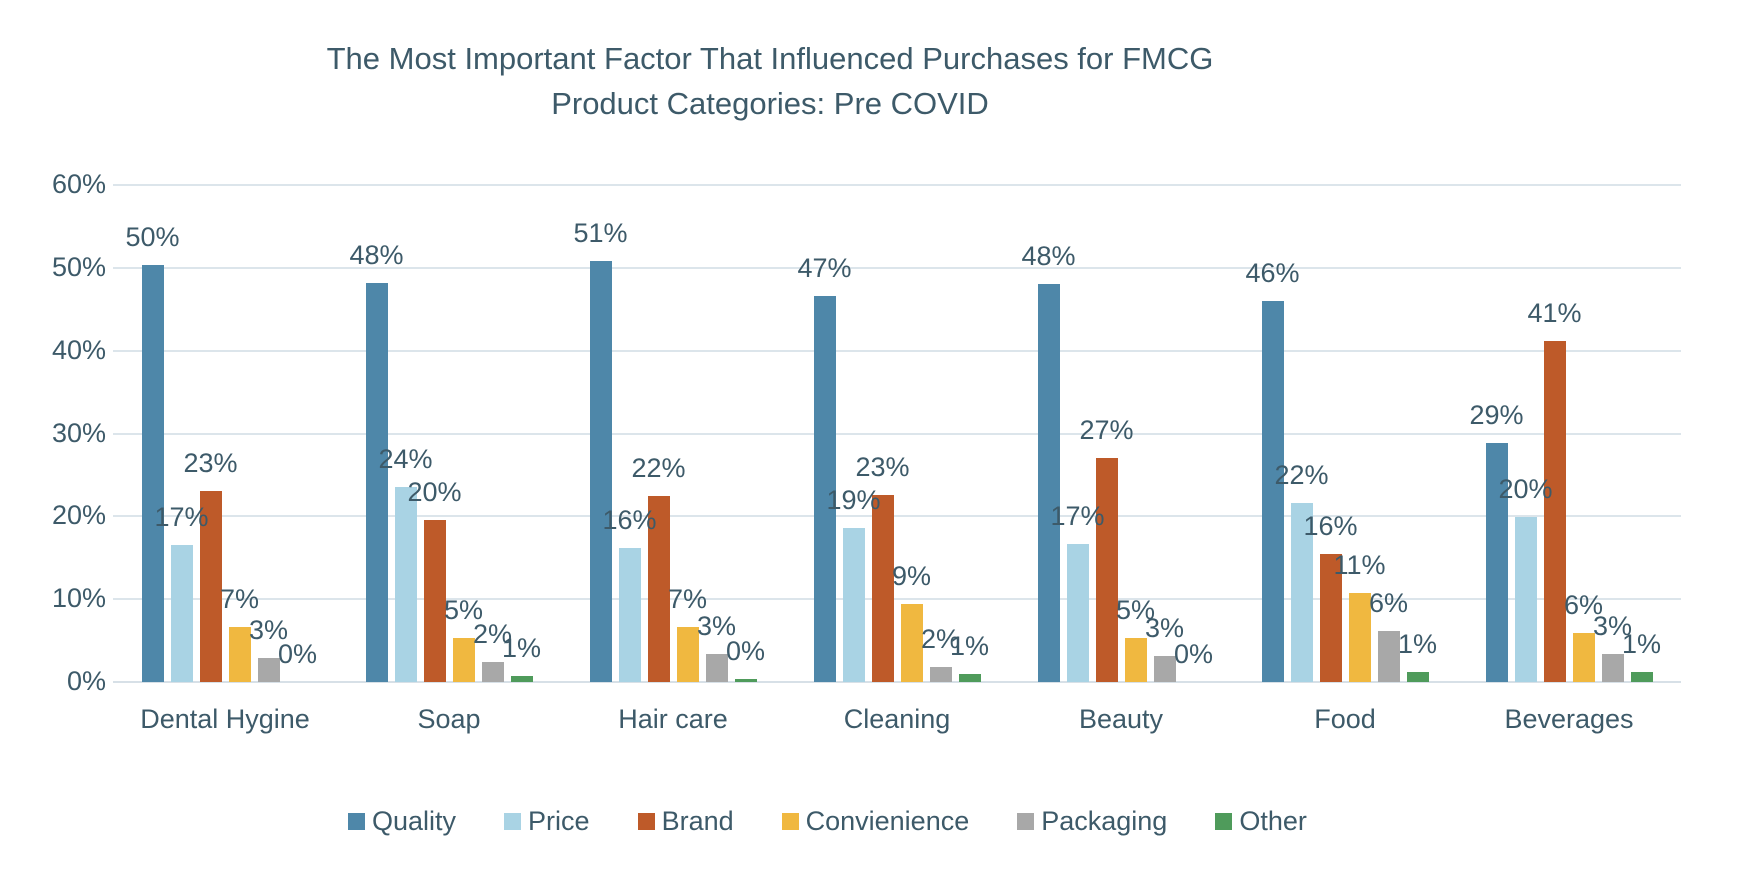 This screenshot has width=1762, height=896. I want to click on gridline-30%, so click(897, 433).